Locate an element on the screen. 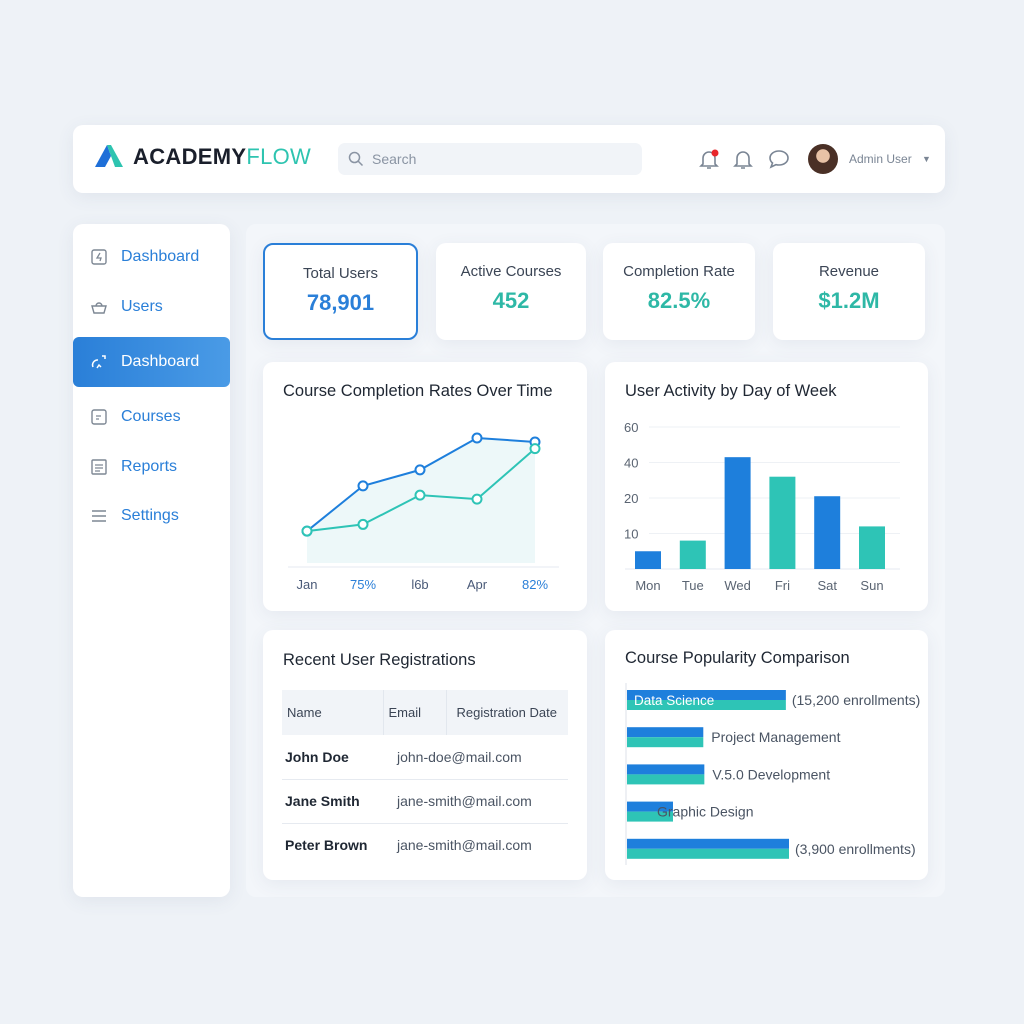 This screenshot has width=1024, height=1024. x-tick-label: l6b is located at coordinates (419, 584).